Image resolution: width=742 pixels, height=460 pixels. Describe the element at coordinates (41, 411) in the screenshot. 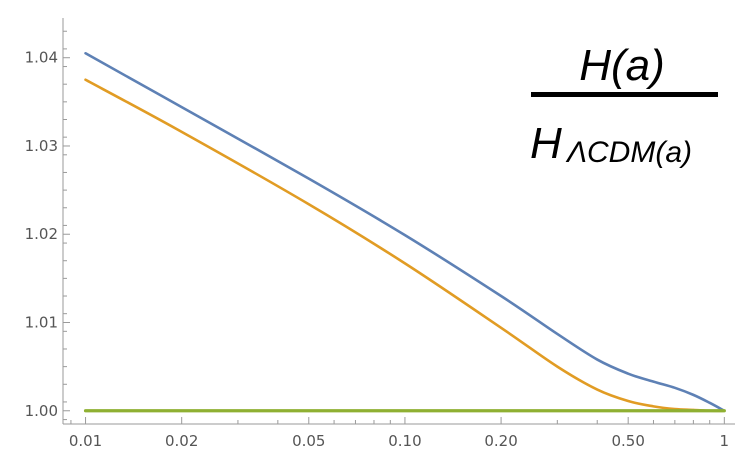

I see `y-tick-label: 1.00` at that location.